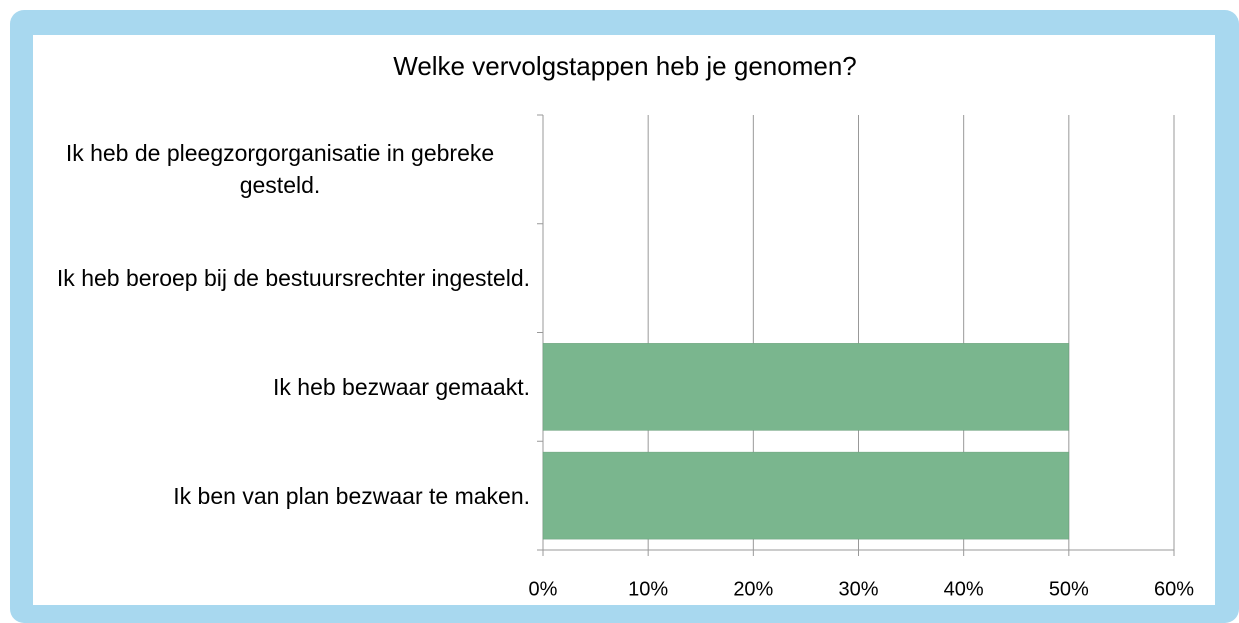  Describe the element at coordinates (964, 589) in the screenshot. I see `x-tick-label: 40%` at that location.